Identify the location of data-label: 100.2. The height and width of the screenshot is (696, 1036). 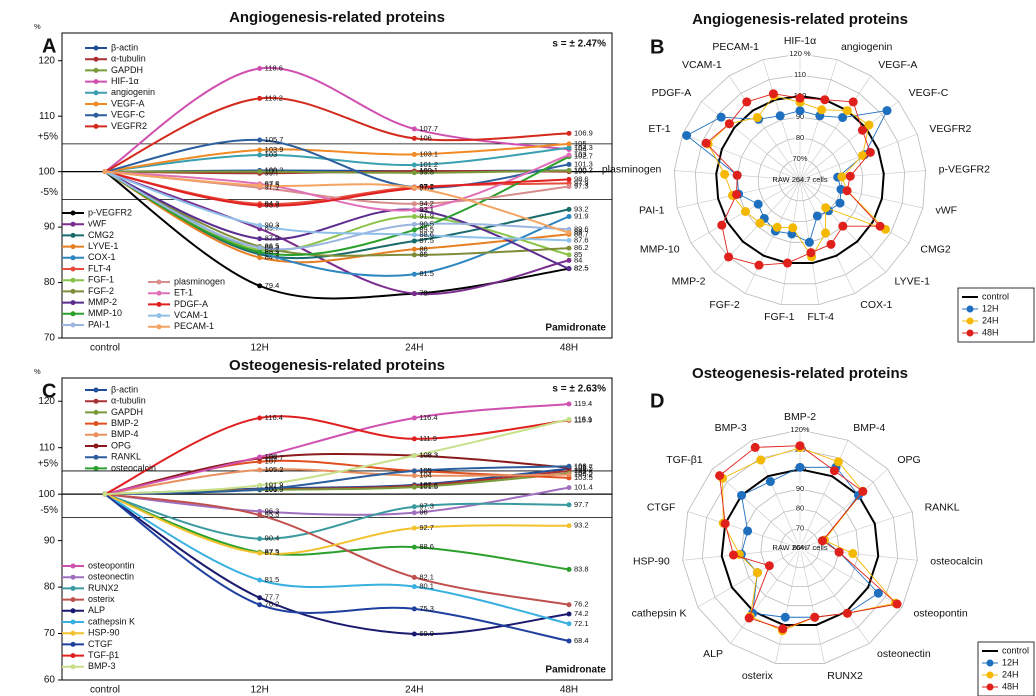
(583, 170).